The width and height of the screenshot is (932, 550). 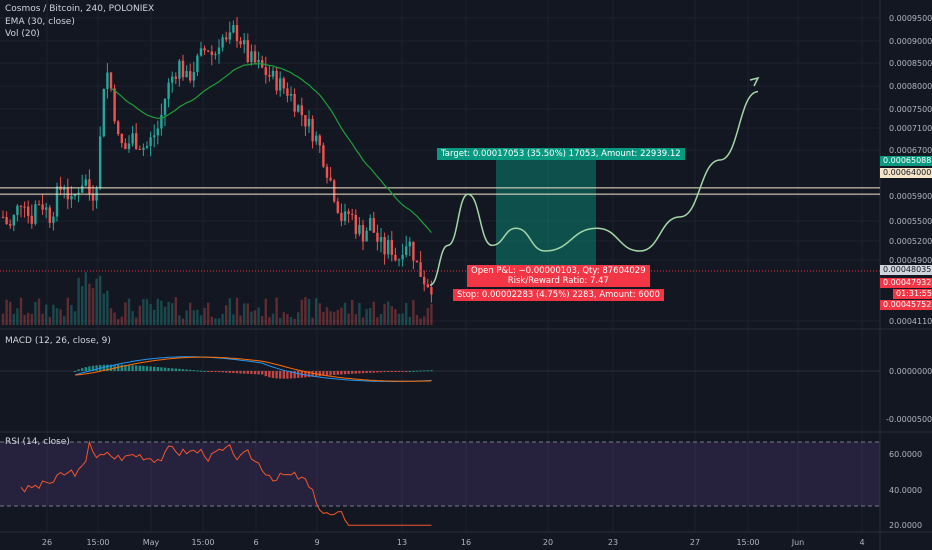 I want to click on macd-legend: MACD (12, 26, close, 9), so click(x=58, y=341).